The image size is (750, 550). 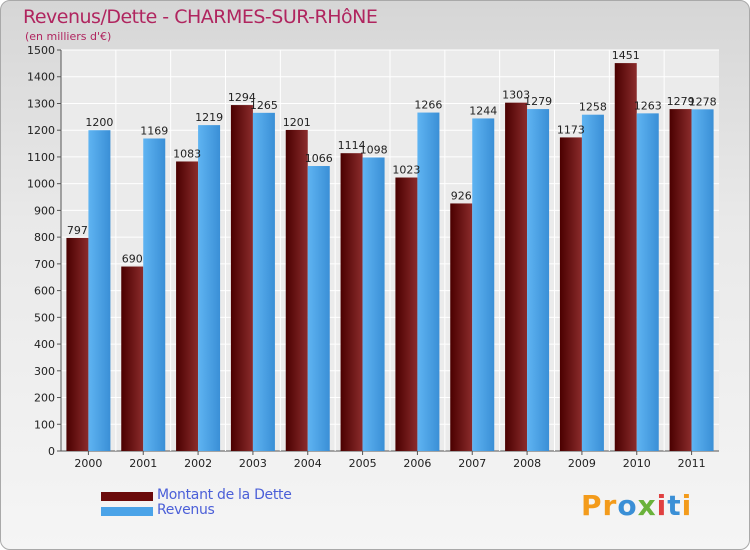 I want to click on x-tick-label: 2008, so click(x=527, y=463).